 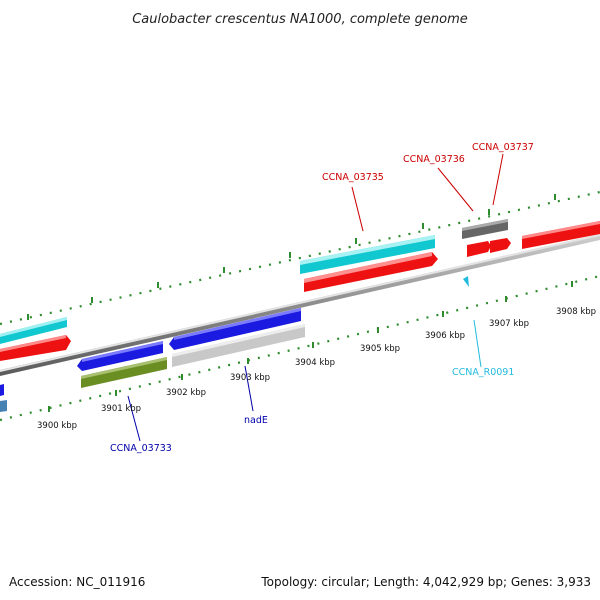 I want to click on label-ccna-03736: CCNA_03736, so click(x=434, y=159).